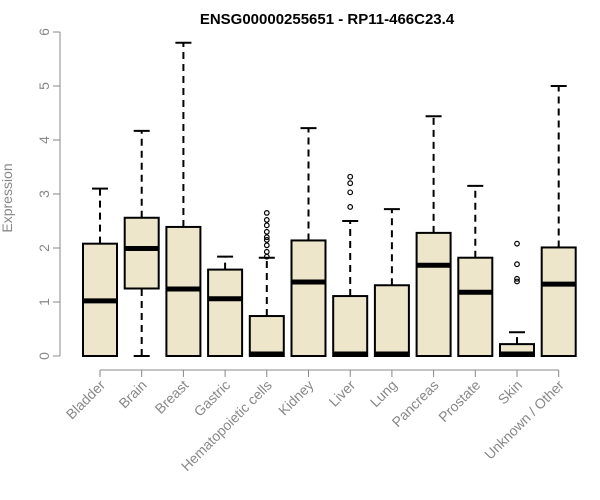 This screenshot has height=500, width=600. Describe the element at coordinates (391, 283) in the screenshot. I see `box-lung` at that location.